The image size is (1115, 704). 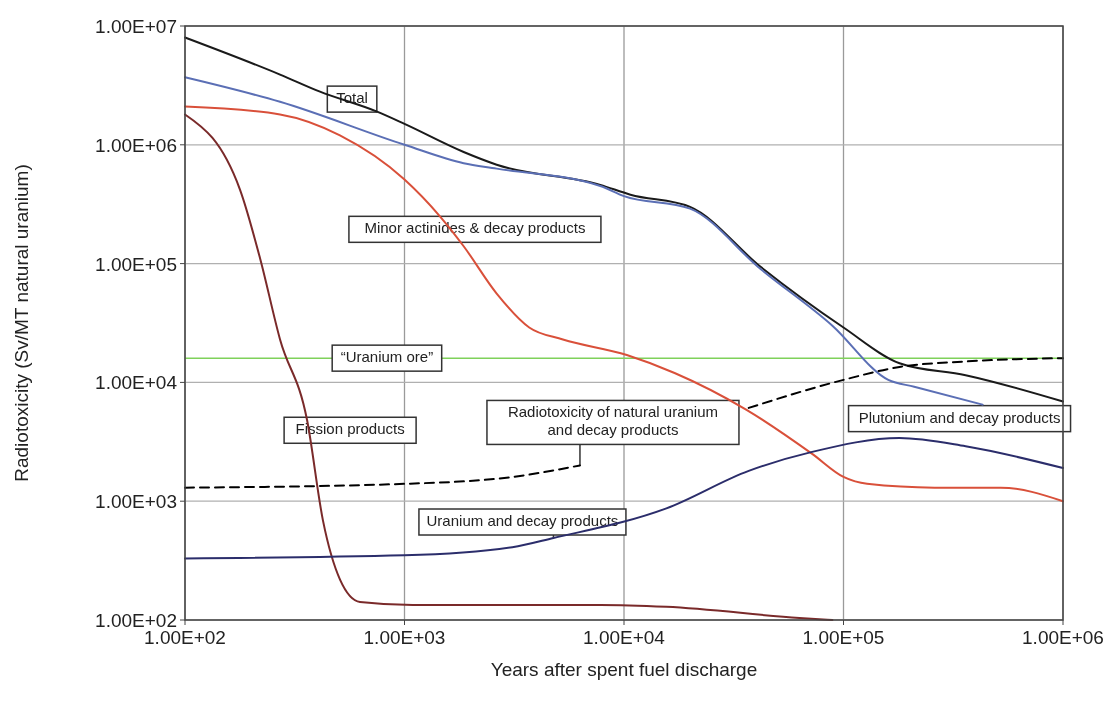 What do you see at coordinates (624, 669) in the screenshot?
I see `x-axis-title: Years after spent fuel discharge` at bounding box center [624, 669].